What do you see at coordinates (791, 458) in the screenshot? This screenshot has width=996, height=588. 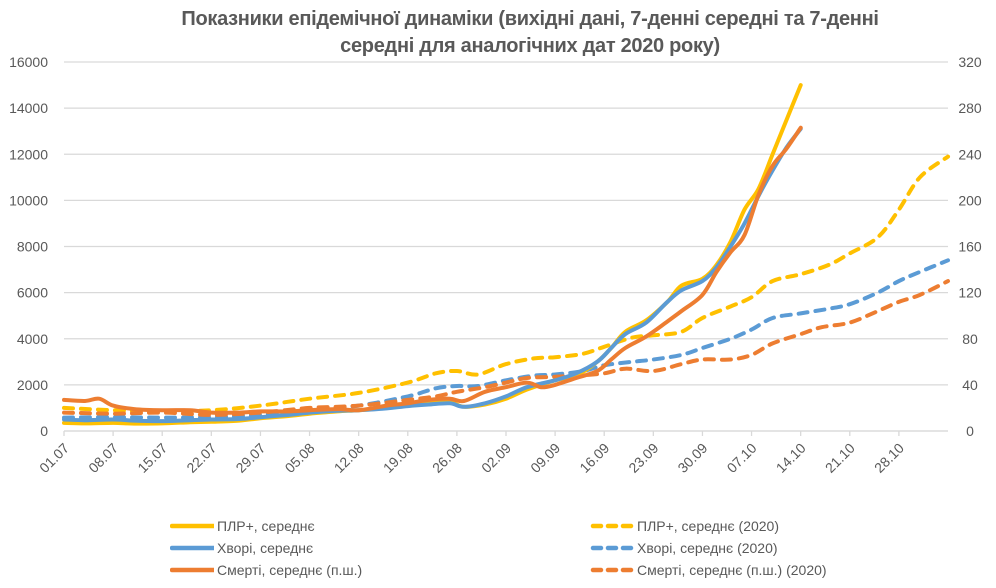 I see `x-tick-label: 14.10` at bounding box center [791, 458].